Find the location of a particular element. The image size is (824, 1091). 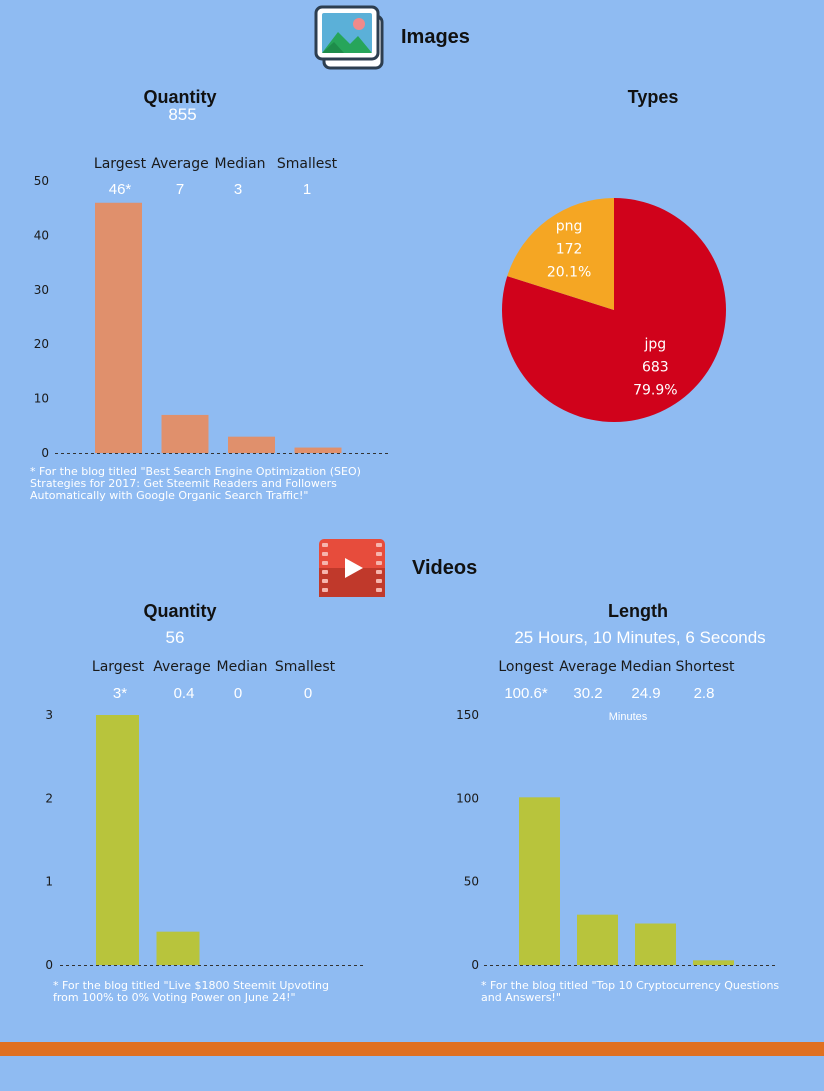

bar-shortest is located at coordinates (713, 962).